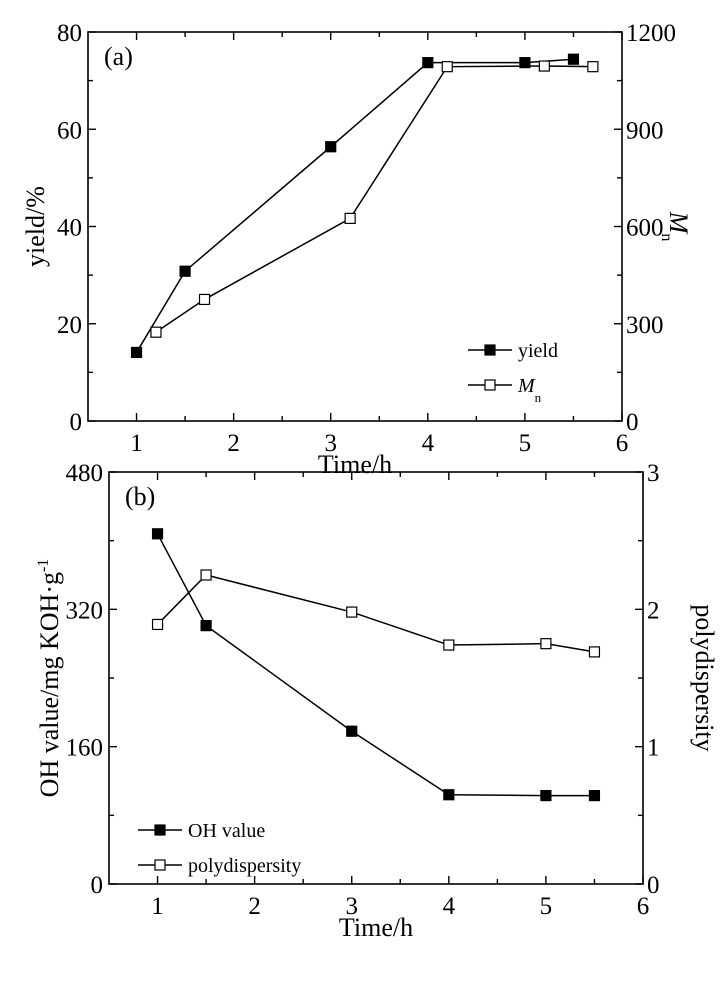 Image resolution: width=720 pixels, height=987 pixels. What do you see at coordinates (645, 130) in the screenshot?
I see `y2-tick-label: 900` at bounding box center [645, 130].